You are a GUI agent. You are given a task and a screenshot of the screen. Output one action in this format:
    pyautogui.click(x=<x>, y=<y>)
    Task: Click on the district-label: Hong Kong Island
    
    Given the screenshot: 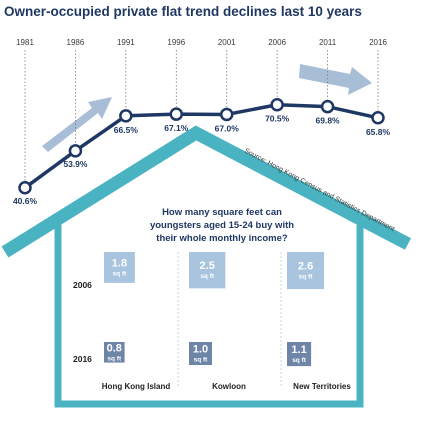 What is the action you would take?
    pyautogui.click(x=136, y=386)
    